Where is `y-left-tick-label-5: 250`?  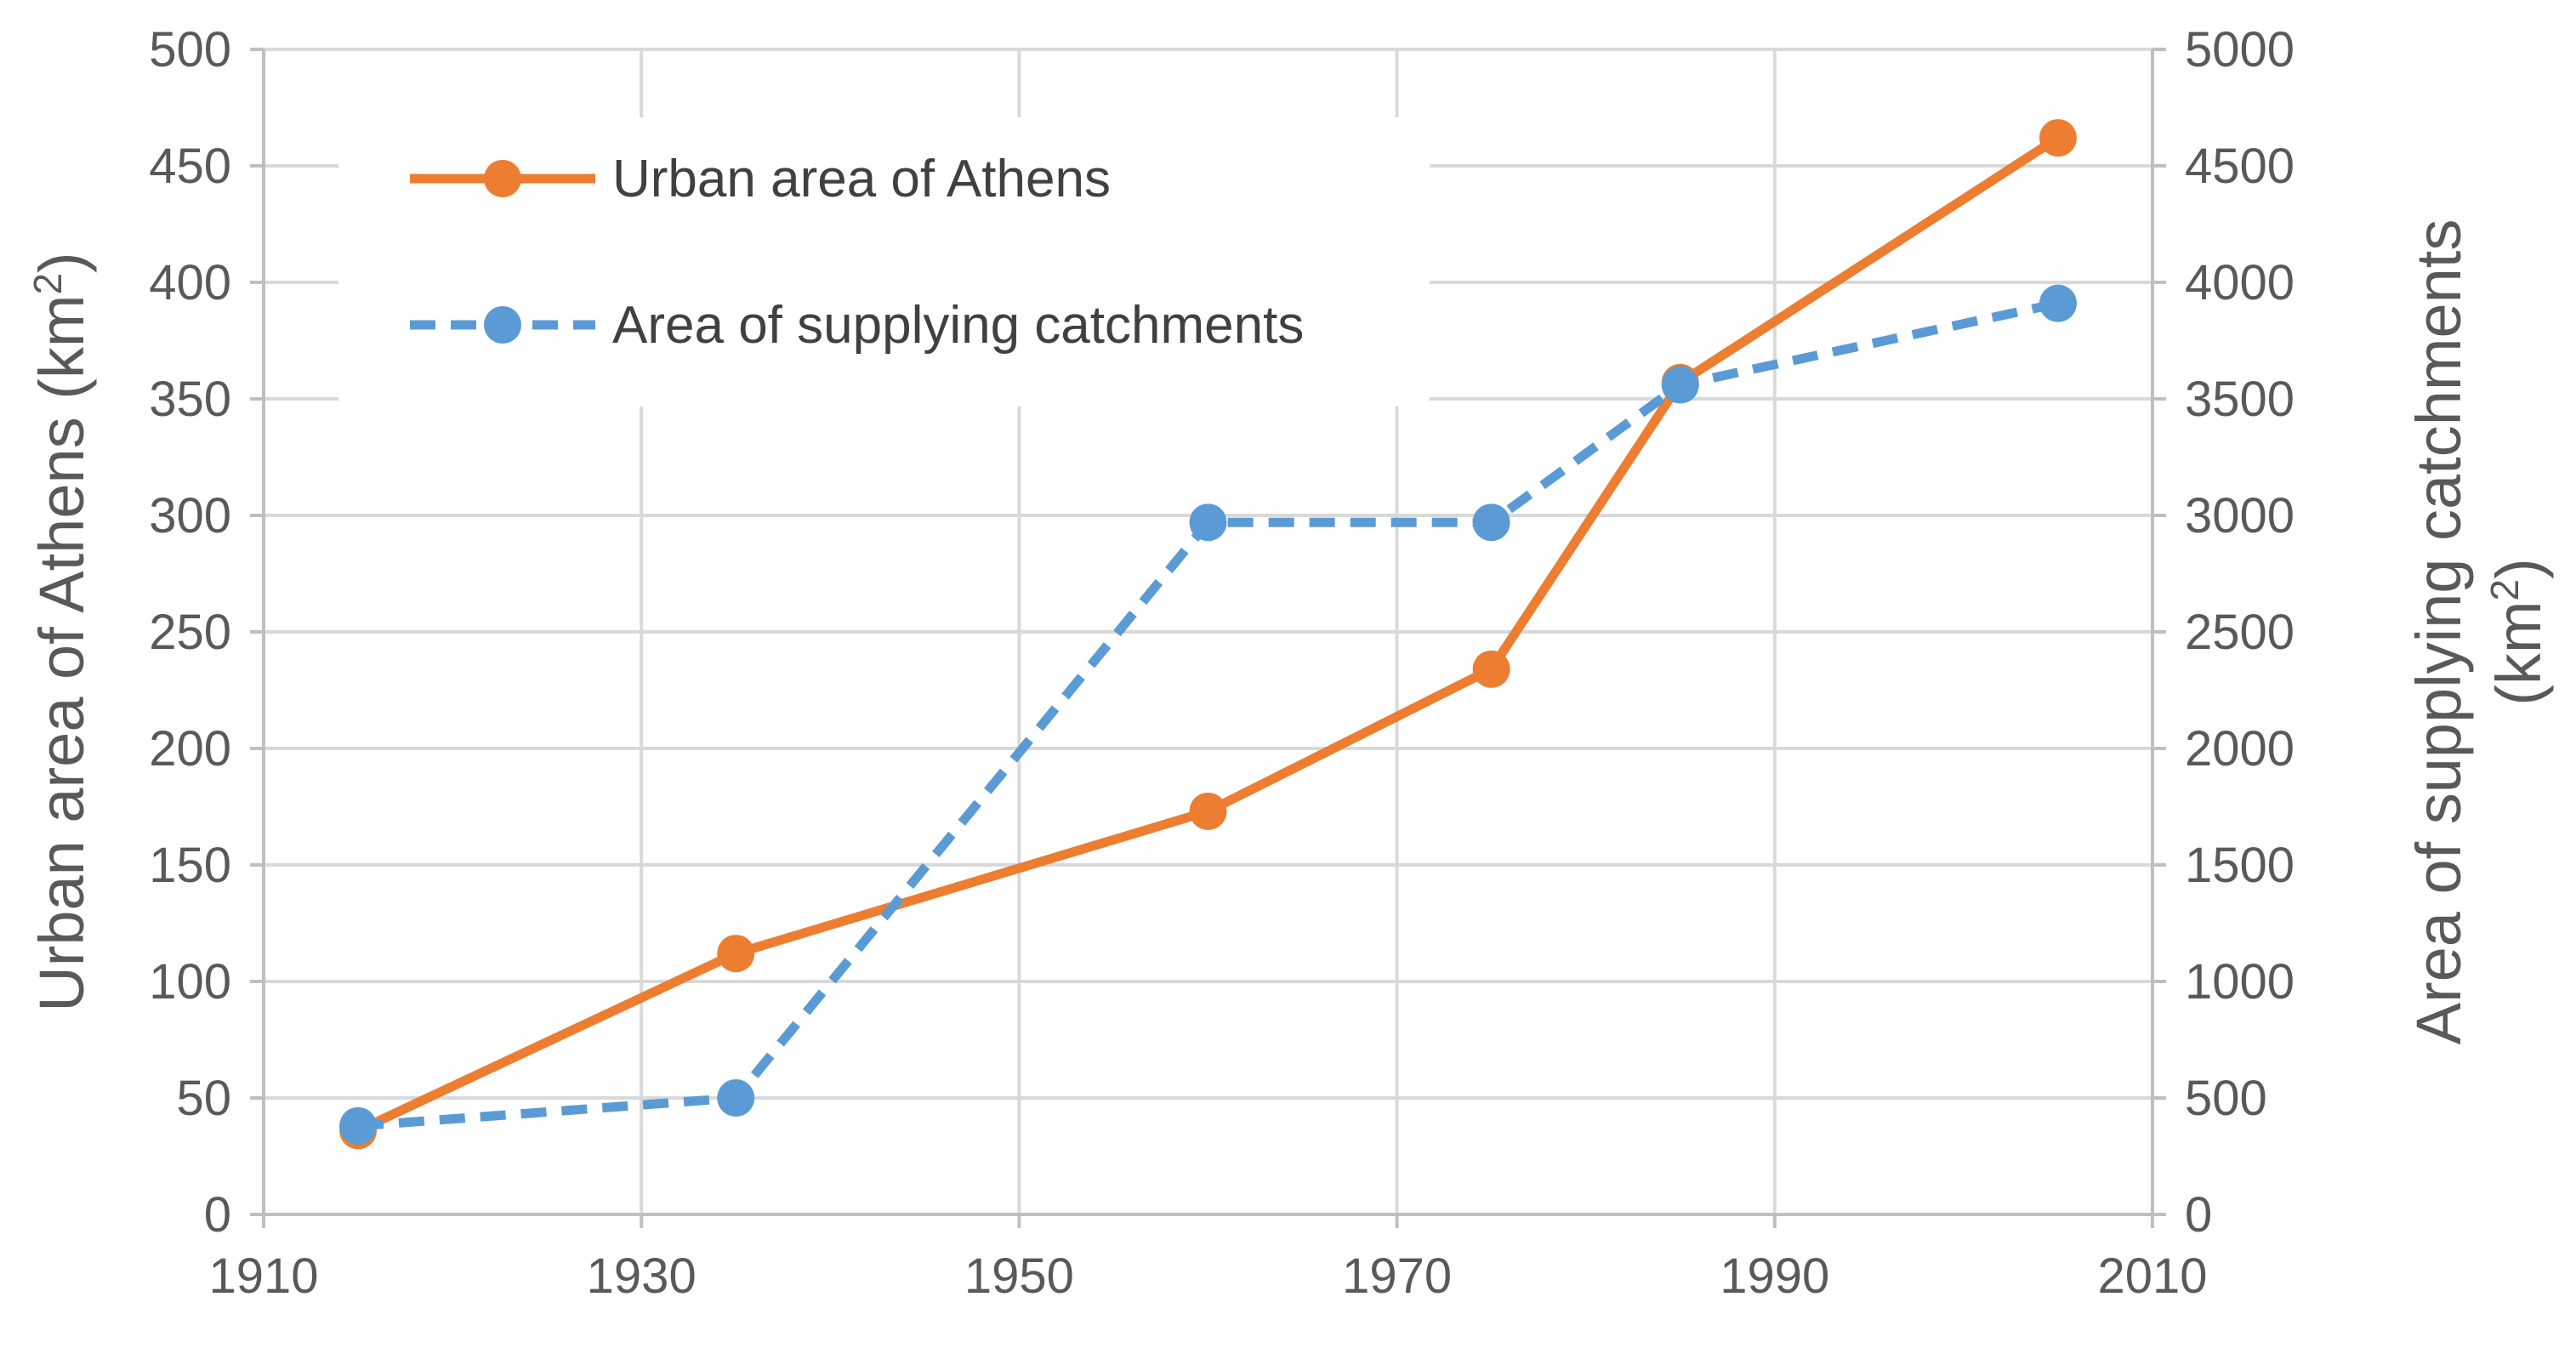 y-left-tick-label-5: 250 is located at coordinates (190, 632).